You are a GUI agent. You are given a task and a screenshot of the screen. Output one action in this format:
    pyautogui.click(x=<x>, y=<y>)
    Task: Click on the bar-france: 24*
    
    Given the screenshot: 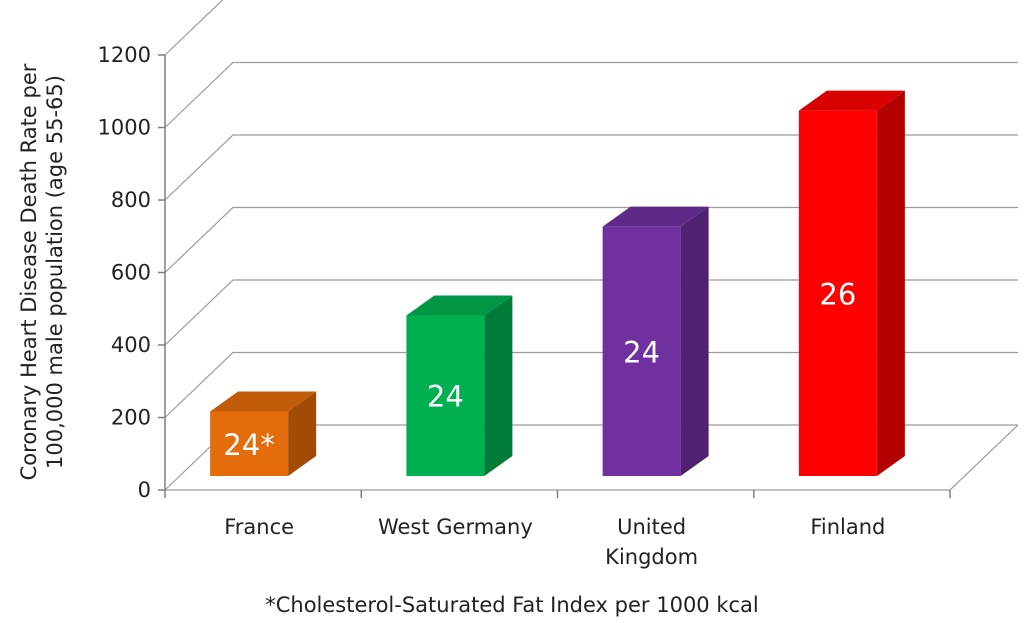 What is the action you would take?
    pyautogui.click(x=263, y=433)
    